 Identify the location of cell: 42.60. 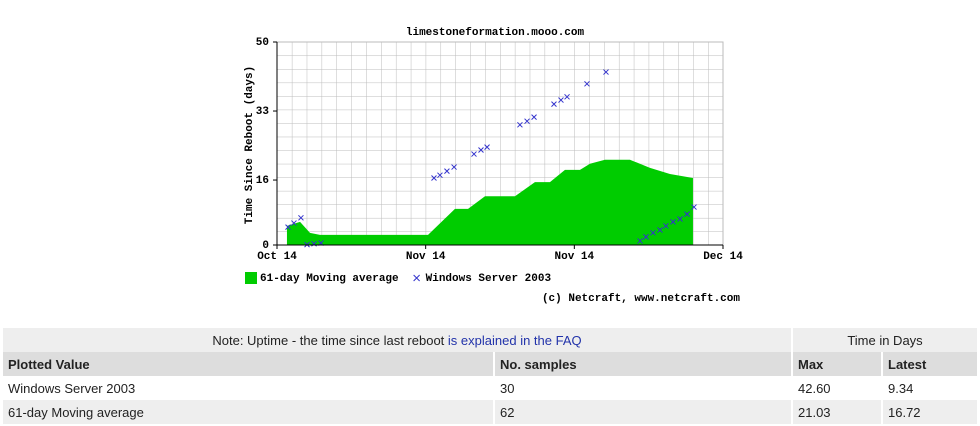
(837, 388).